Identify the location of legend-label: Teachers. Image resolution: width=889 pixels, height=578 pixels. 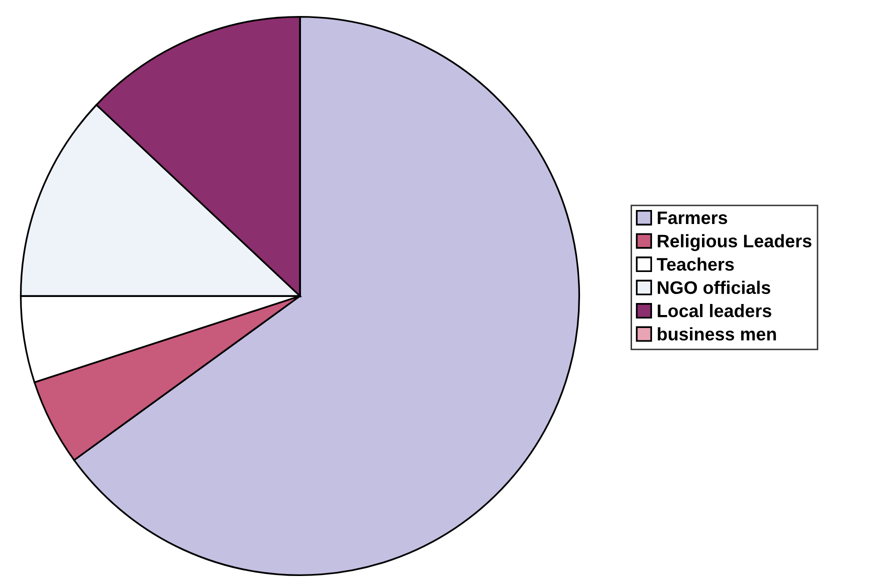
(695, 264).